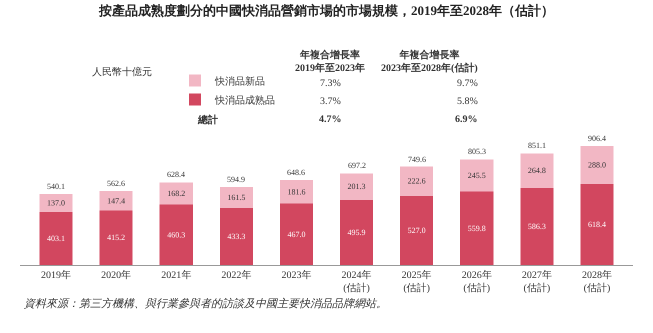 This screenshot has height=333, width=653. What do you see at coordinates (477, 281) in the screenshot?
I see `x-tick-label: 2026年 (估計)` at bounding box center [477, 281].